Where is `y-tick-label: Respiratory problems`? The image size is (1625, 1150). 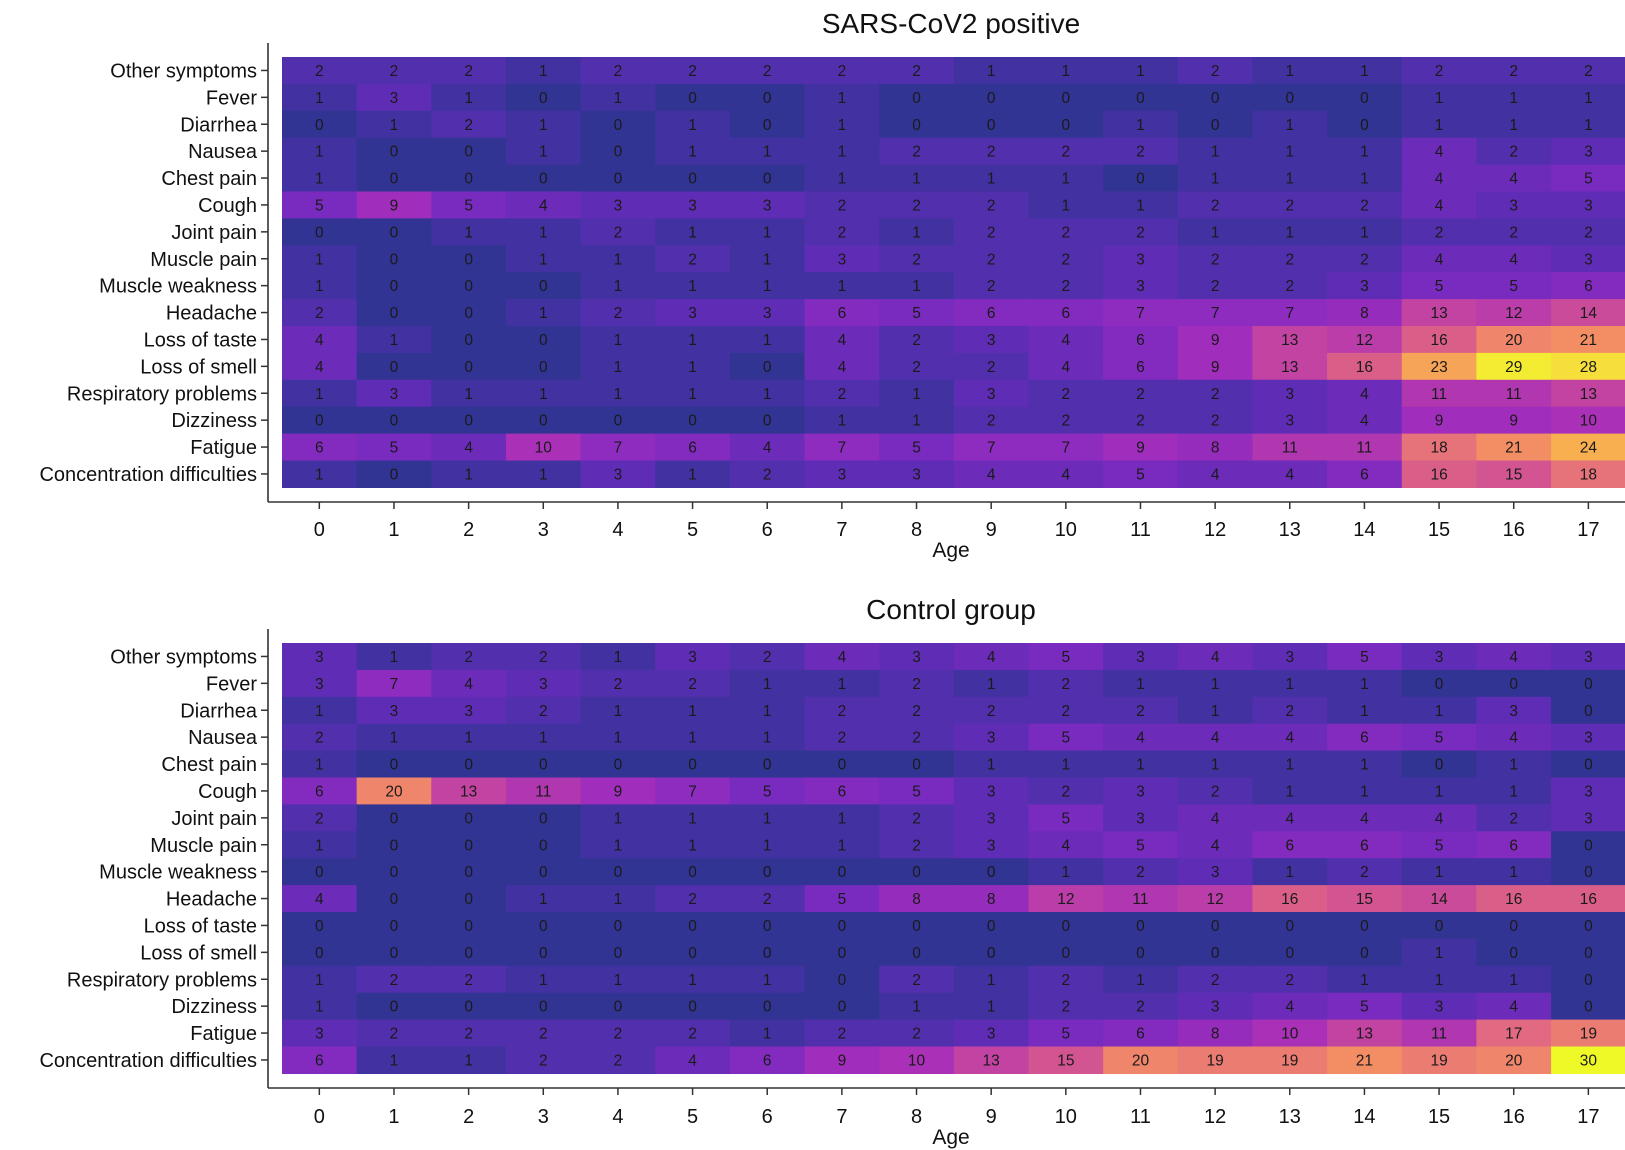
y-tick-label: Respiratory problems is located at coordinates (162, 980).